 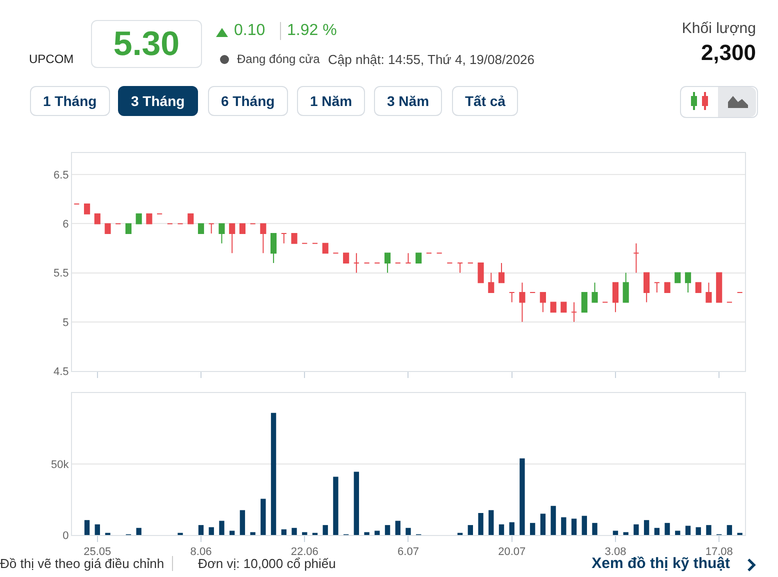 I want to click on y-tick-label: 0, so click(x=65, y=536).